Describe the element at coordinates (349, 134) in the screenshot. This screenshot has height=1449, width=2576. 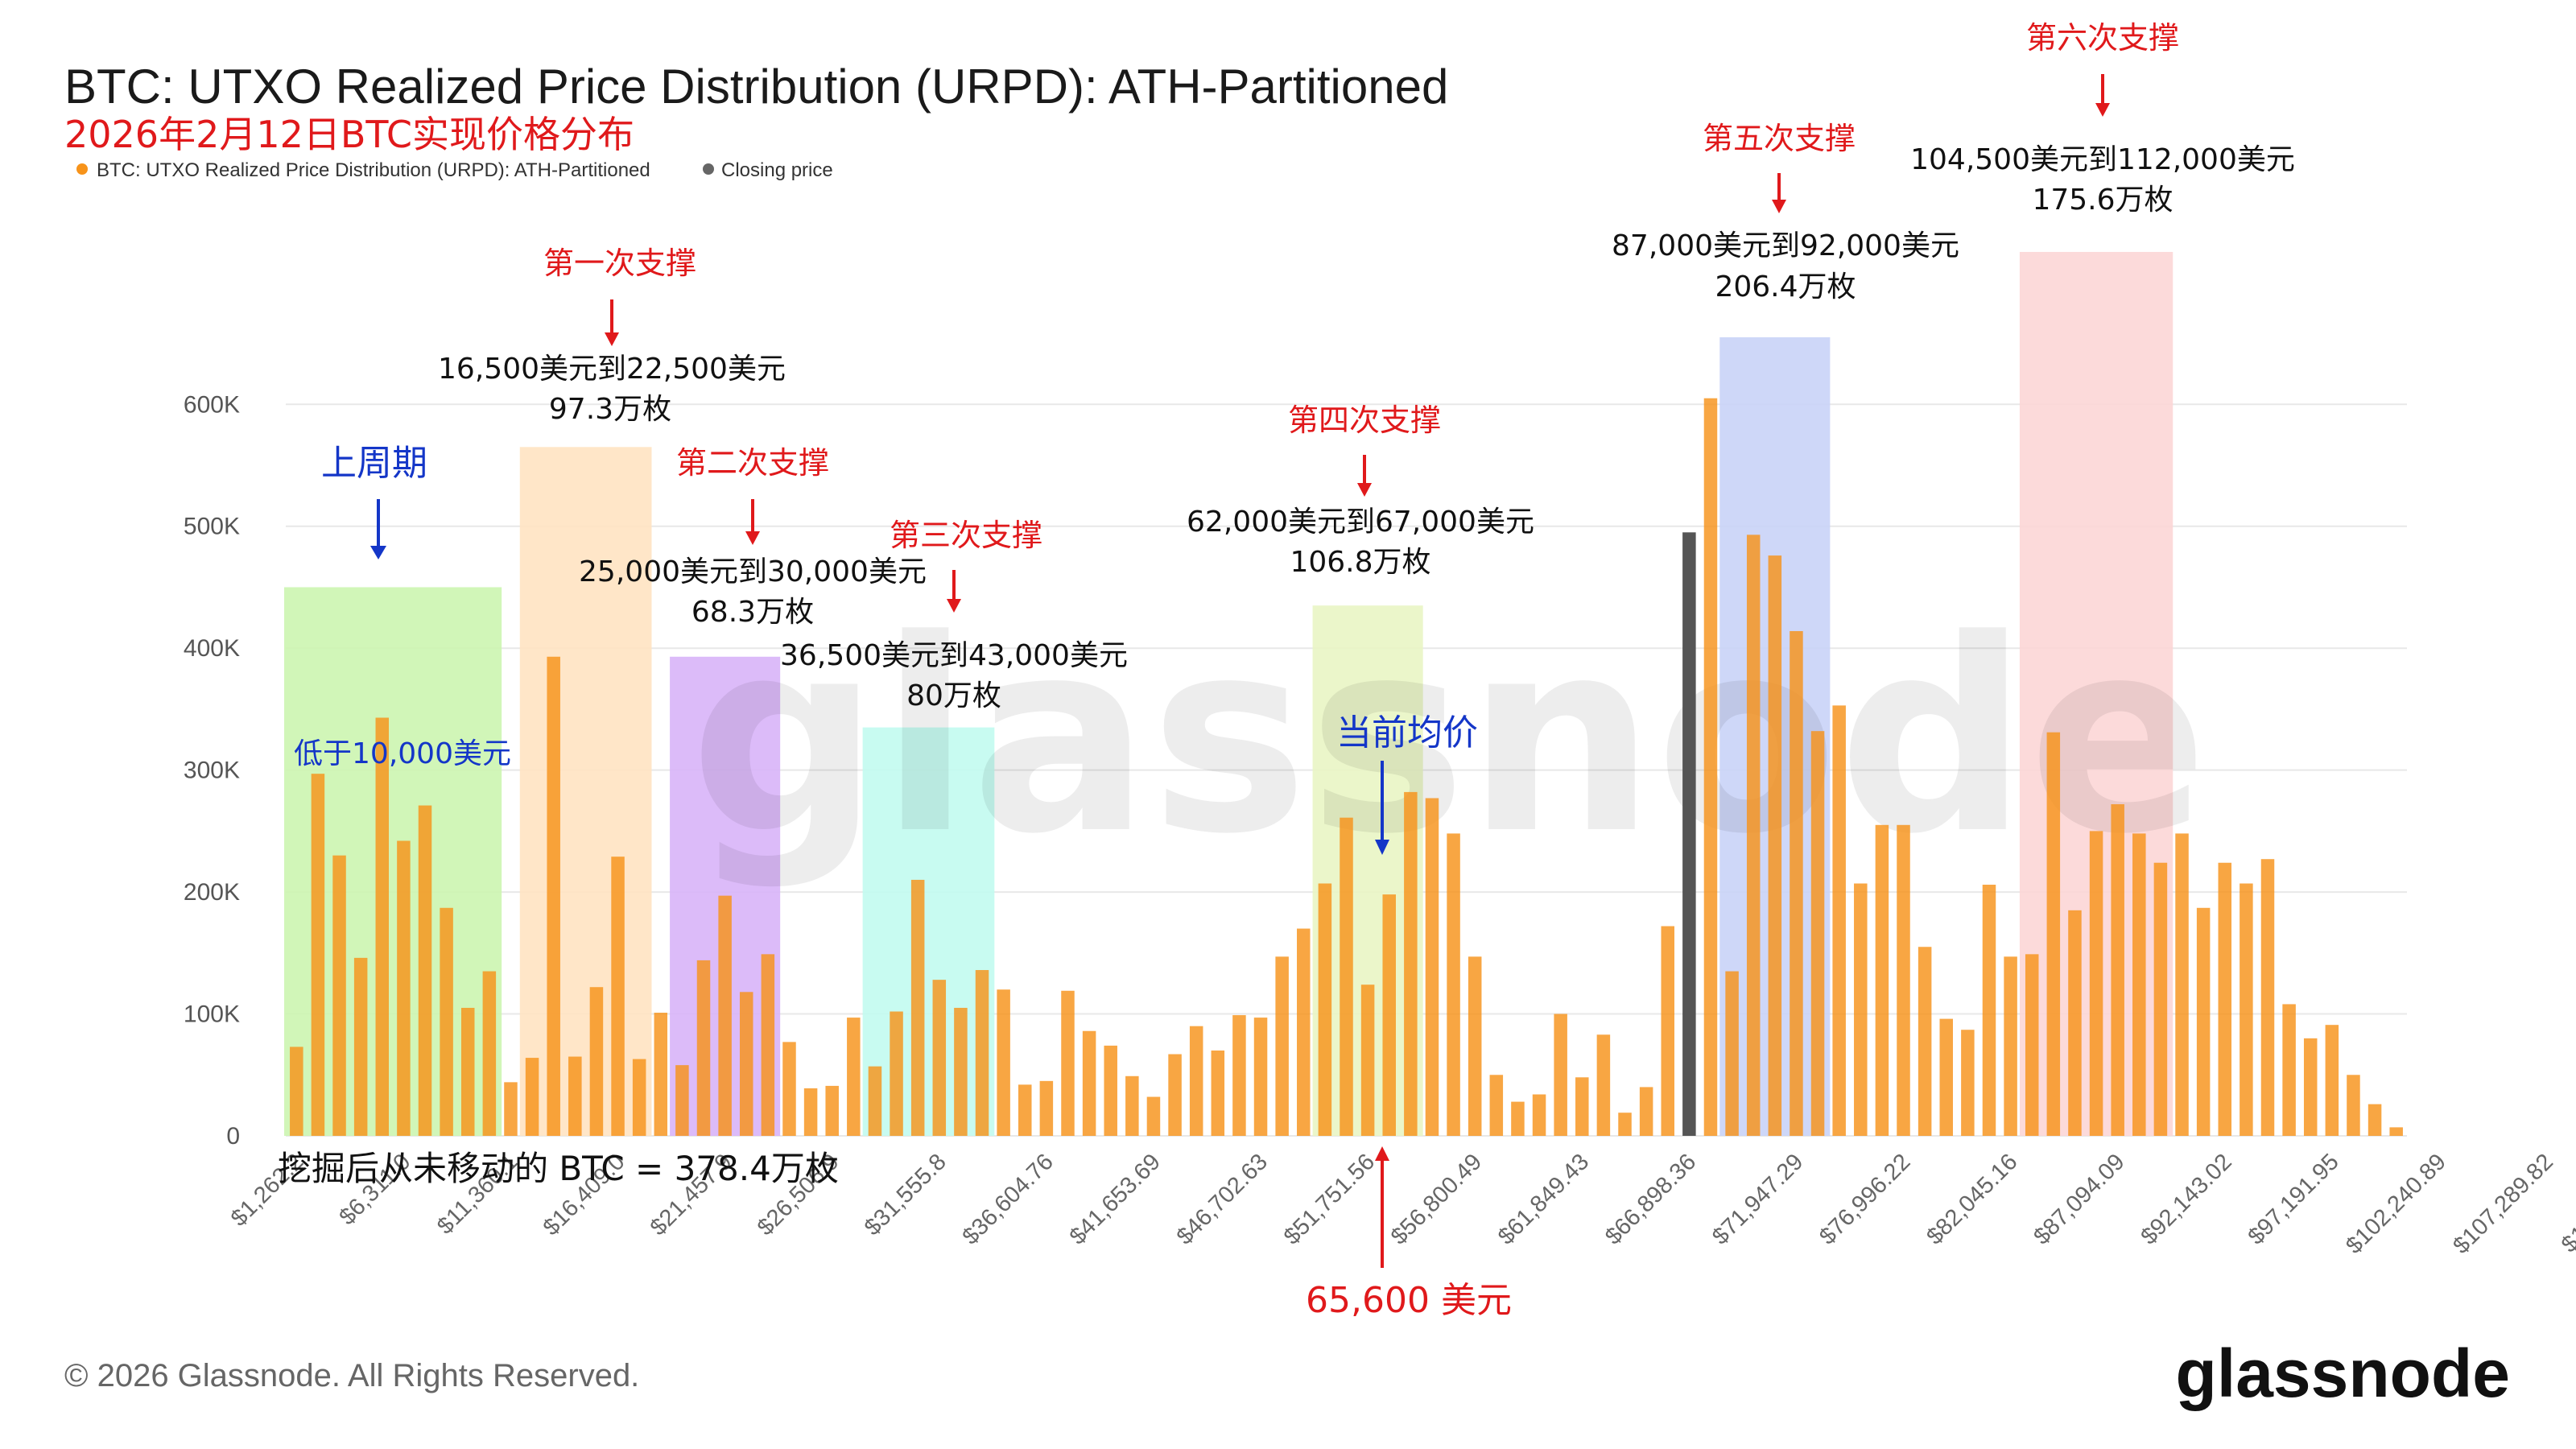
I see `chart-subtitle: 2026年2月12日BTC实现价格分布` at that location.